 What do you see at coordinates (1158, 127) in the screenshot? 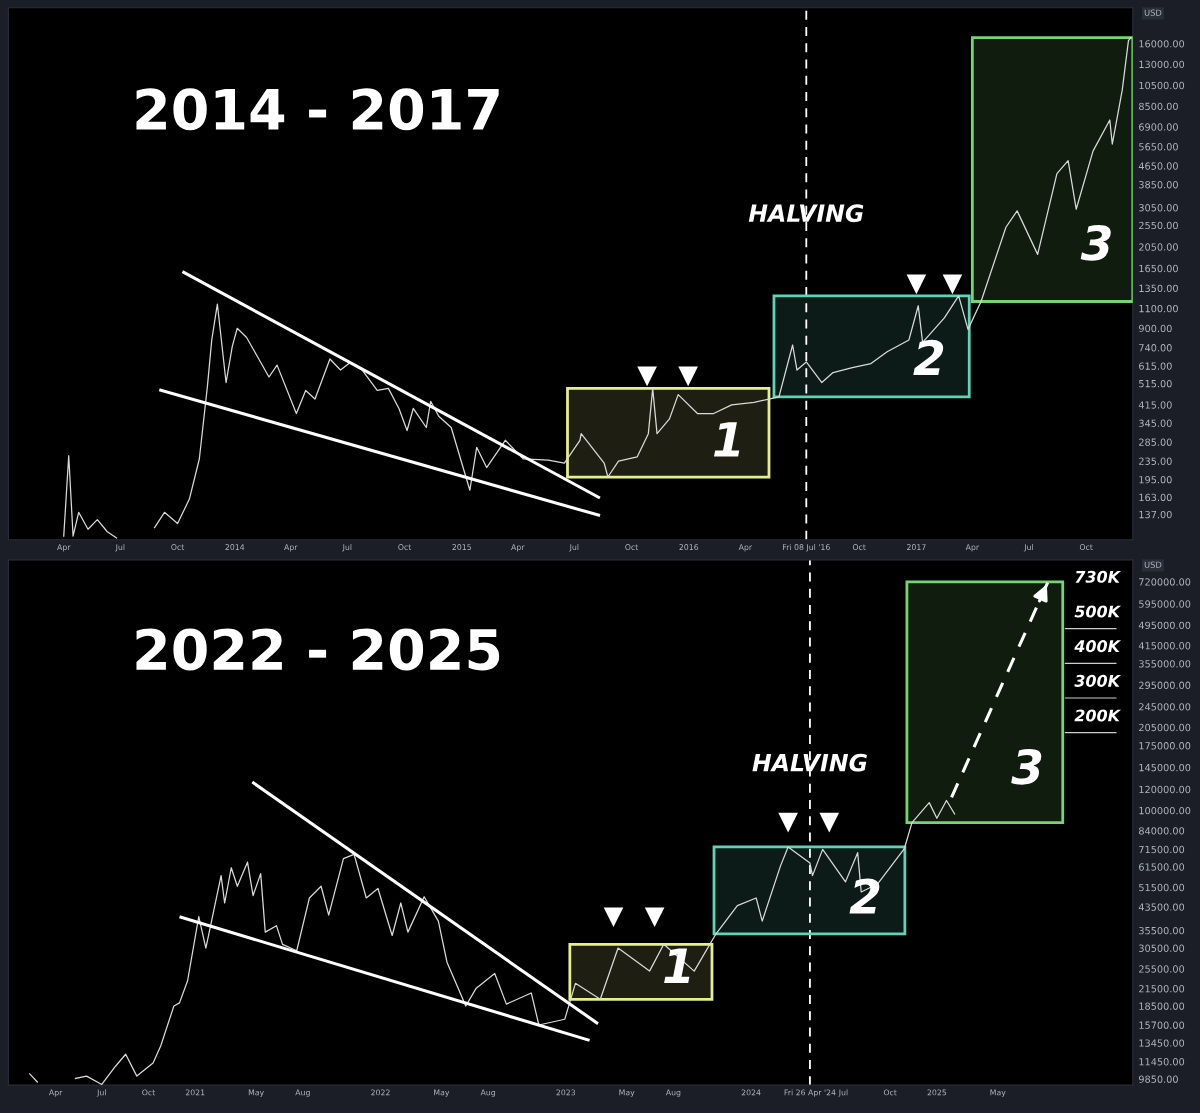
I see `y-tick-label: 6900.00` at bounding box center [1158, 127].